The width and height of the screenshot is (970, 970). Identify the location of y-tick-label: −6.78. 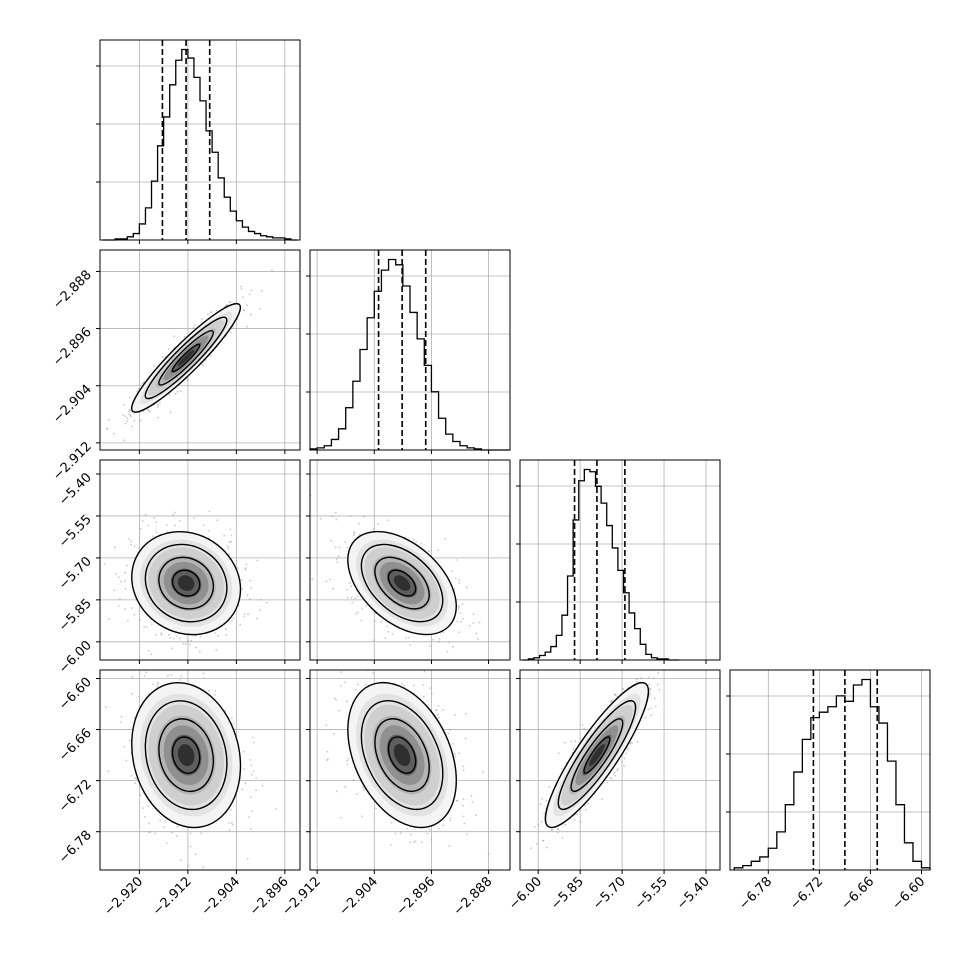
(75, 847).